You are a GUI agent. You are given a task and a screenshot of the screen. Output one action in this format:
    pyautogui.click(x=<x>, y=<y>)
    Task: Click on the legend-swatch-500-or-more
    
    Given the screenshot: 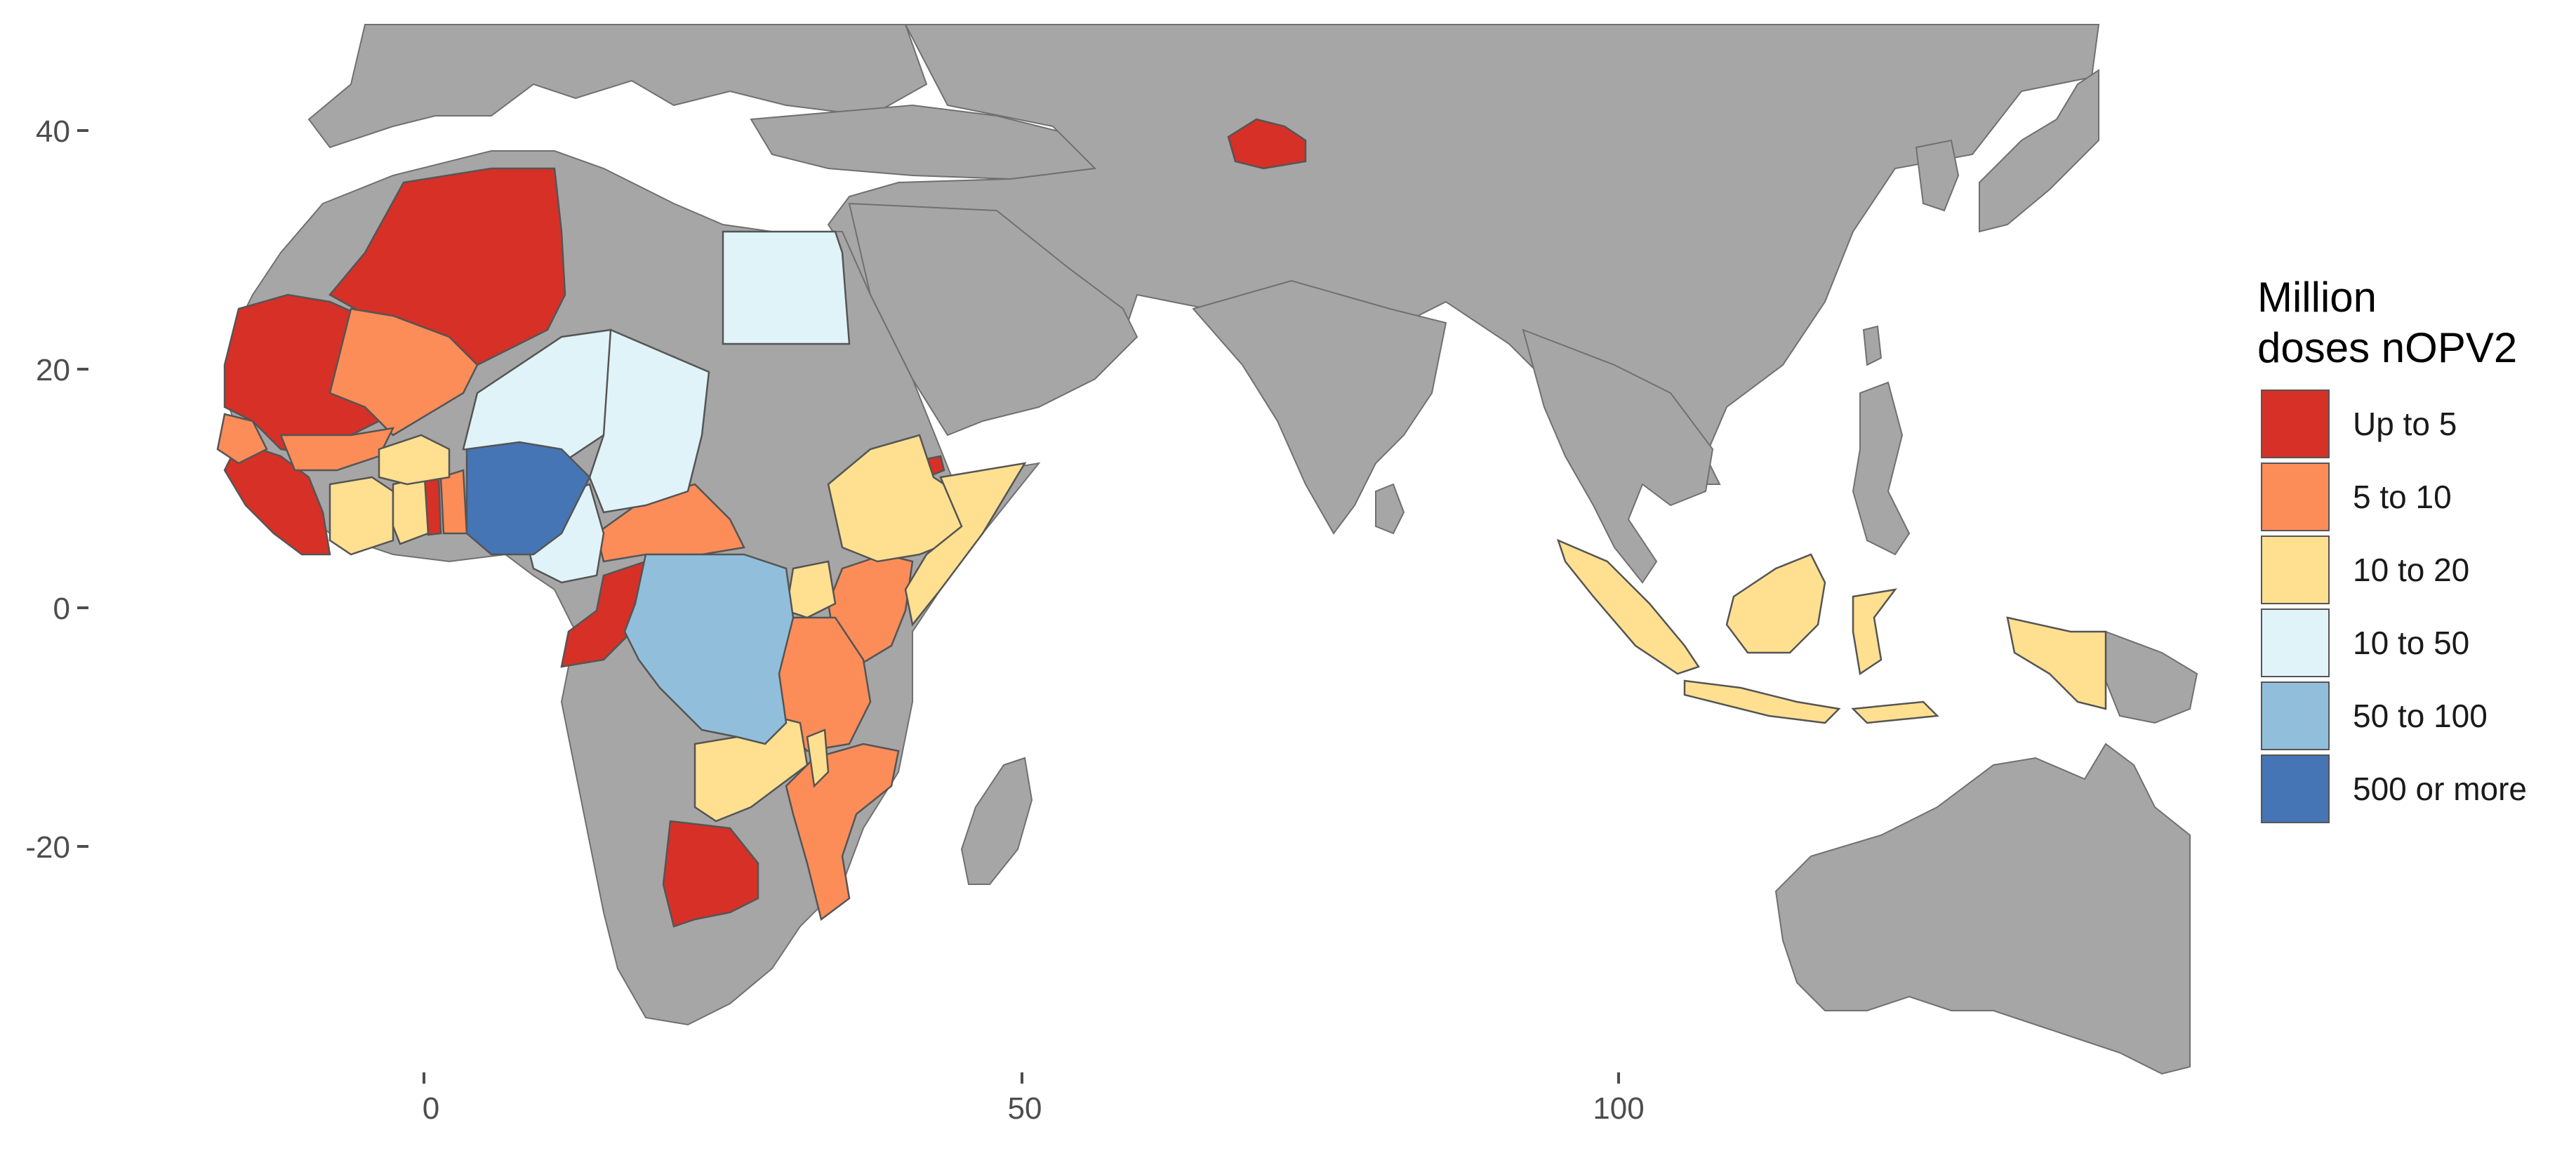 What is the action you would take?
    pyautogui.click(x=2295, y=789)
    